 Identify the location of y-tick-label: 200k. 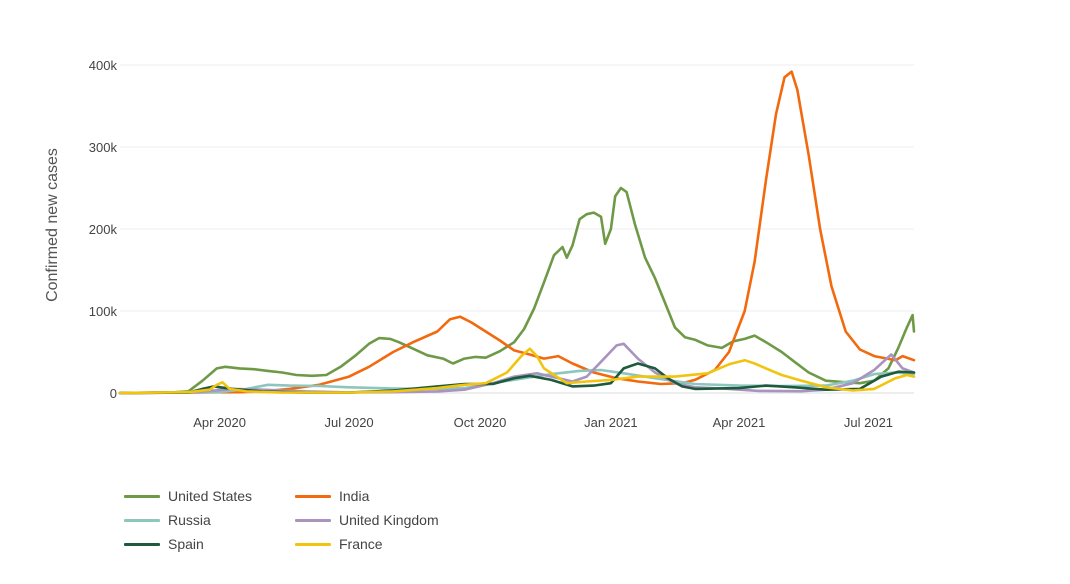
(103, 229).